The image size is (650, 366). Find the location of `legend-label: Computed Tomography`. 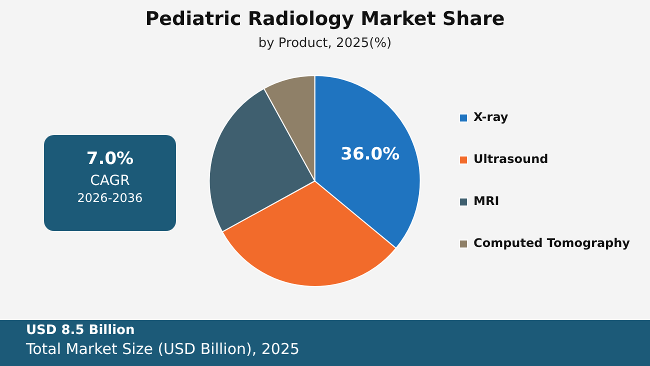

legend-label: Computed Tomography is located at coordinates (552, 243).